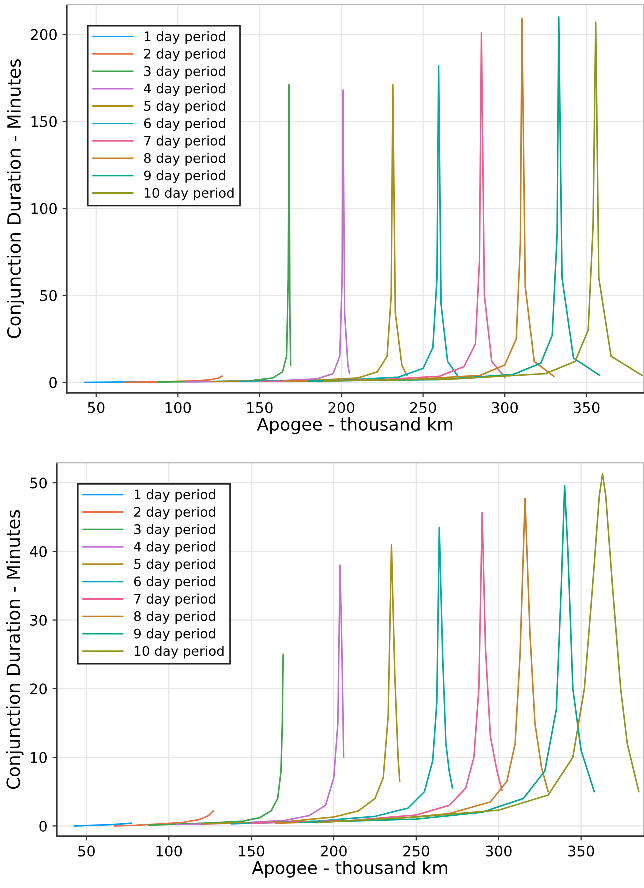 The width and height of the screenshot is (644, 888). I want to click on y-tick-label: 200, so click(44, 34).